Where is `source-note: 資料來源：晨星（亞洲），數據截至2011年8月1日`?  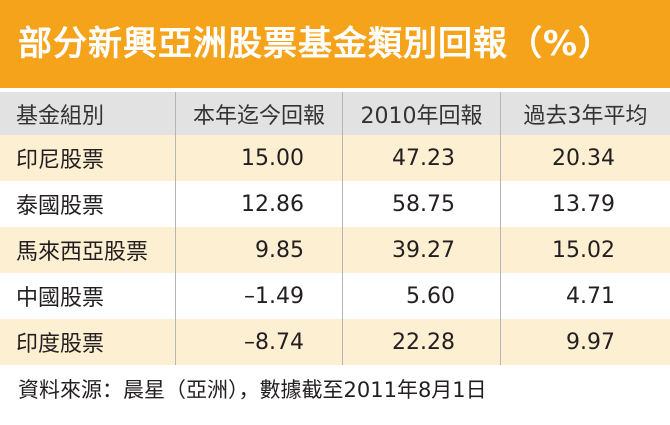 source-note: 資料來源：晨星（亞洲），數據截至2011年8月1日 is located at coordinates (252, 390).